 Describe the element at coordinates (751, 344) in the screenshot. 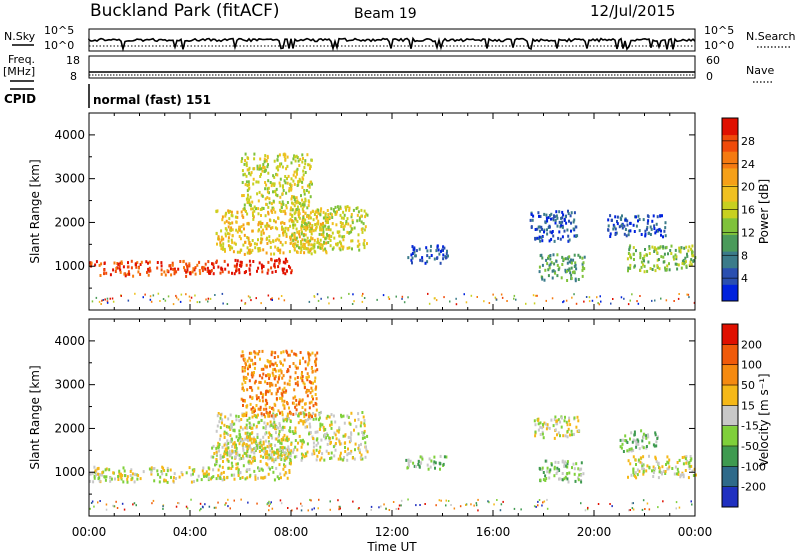

I see `velocity-colorbar-tick-label: 200` at that location.